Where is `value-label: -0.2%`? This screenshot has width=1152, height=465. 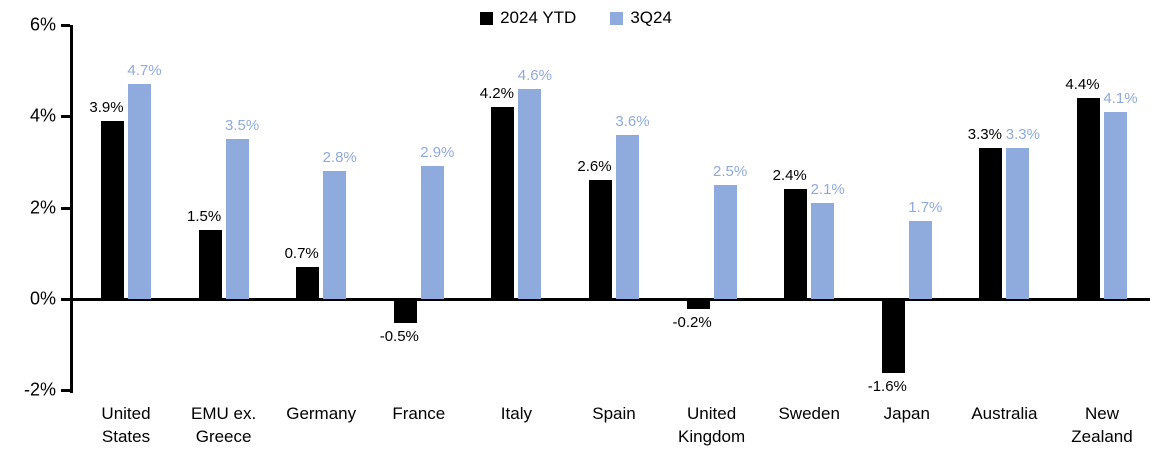
value-label: -0.2% is located at coordinates (692, 322).